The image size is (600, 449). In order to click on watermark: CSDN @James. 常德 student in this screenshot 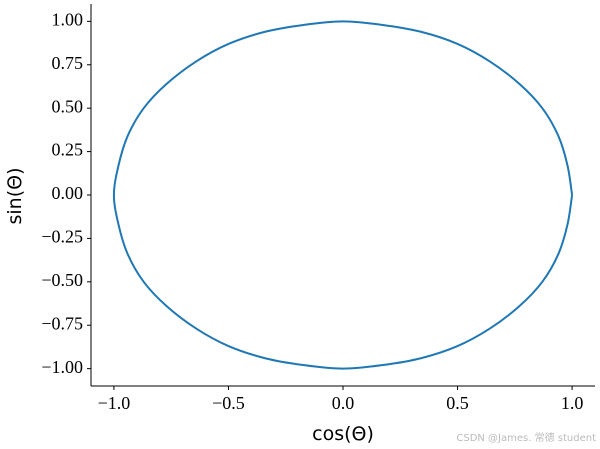, I will do `click(526, 437)`.